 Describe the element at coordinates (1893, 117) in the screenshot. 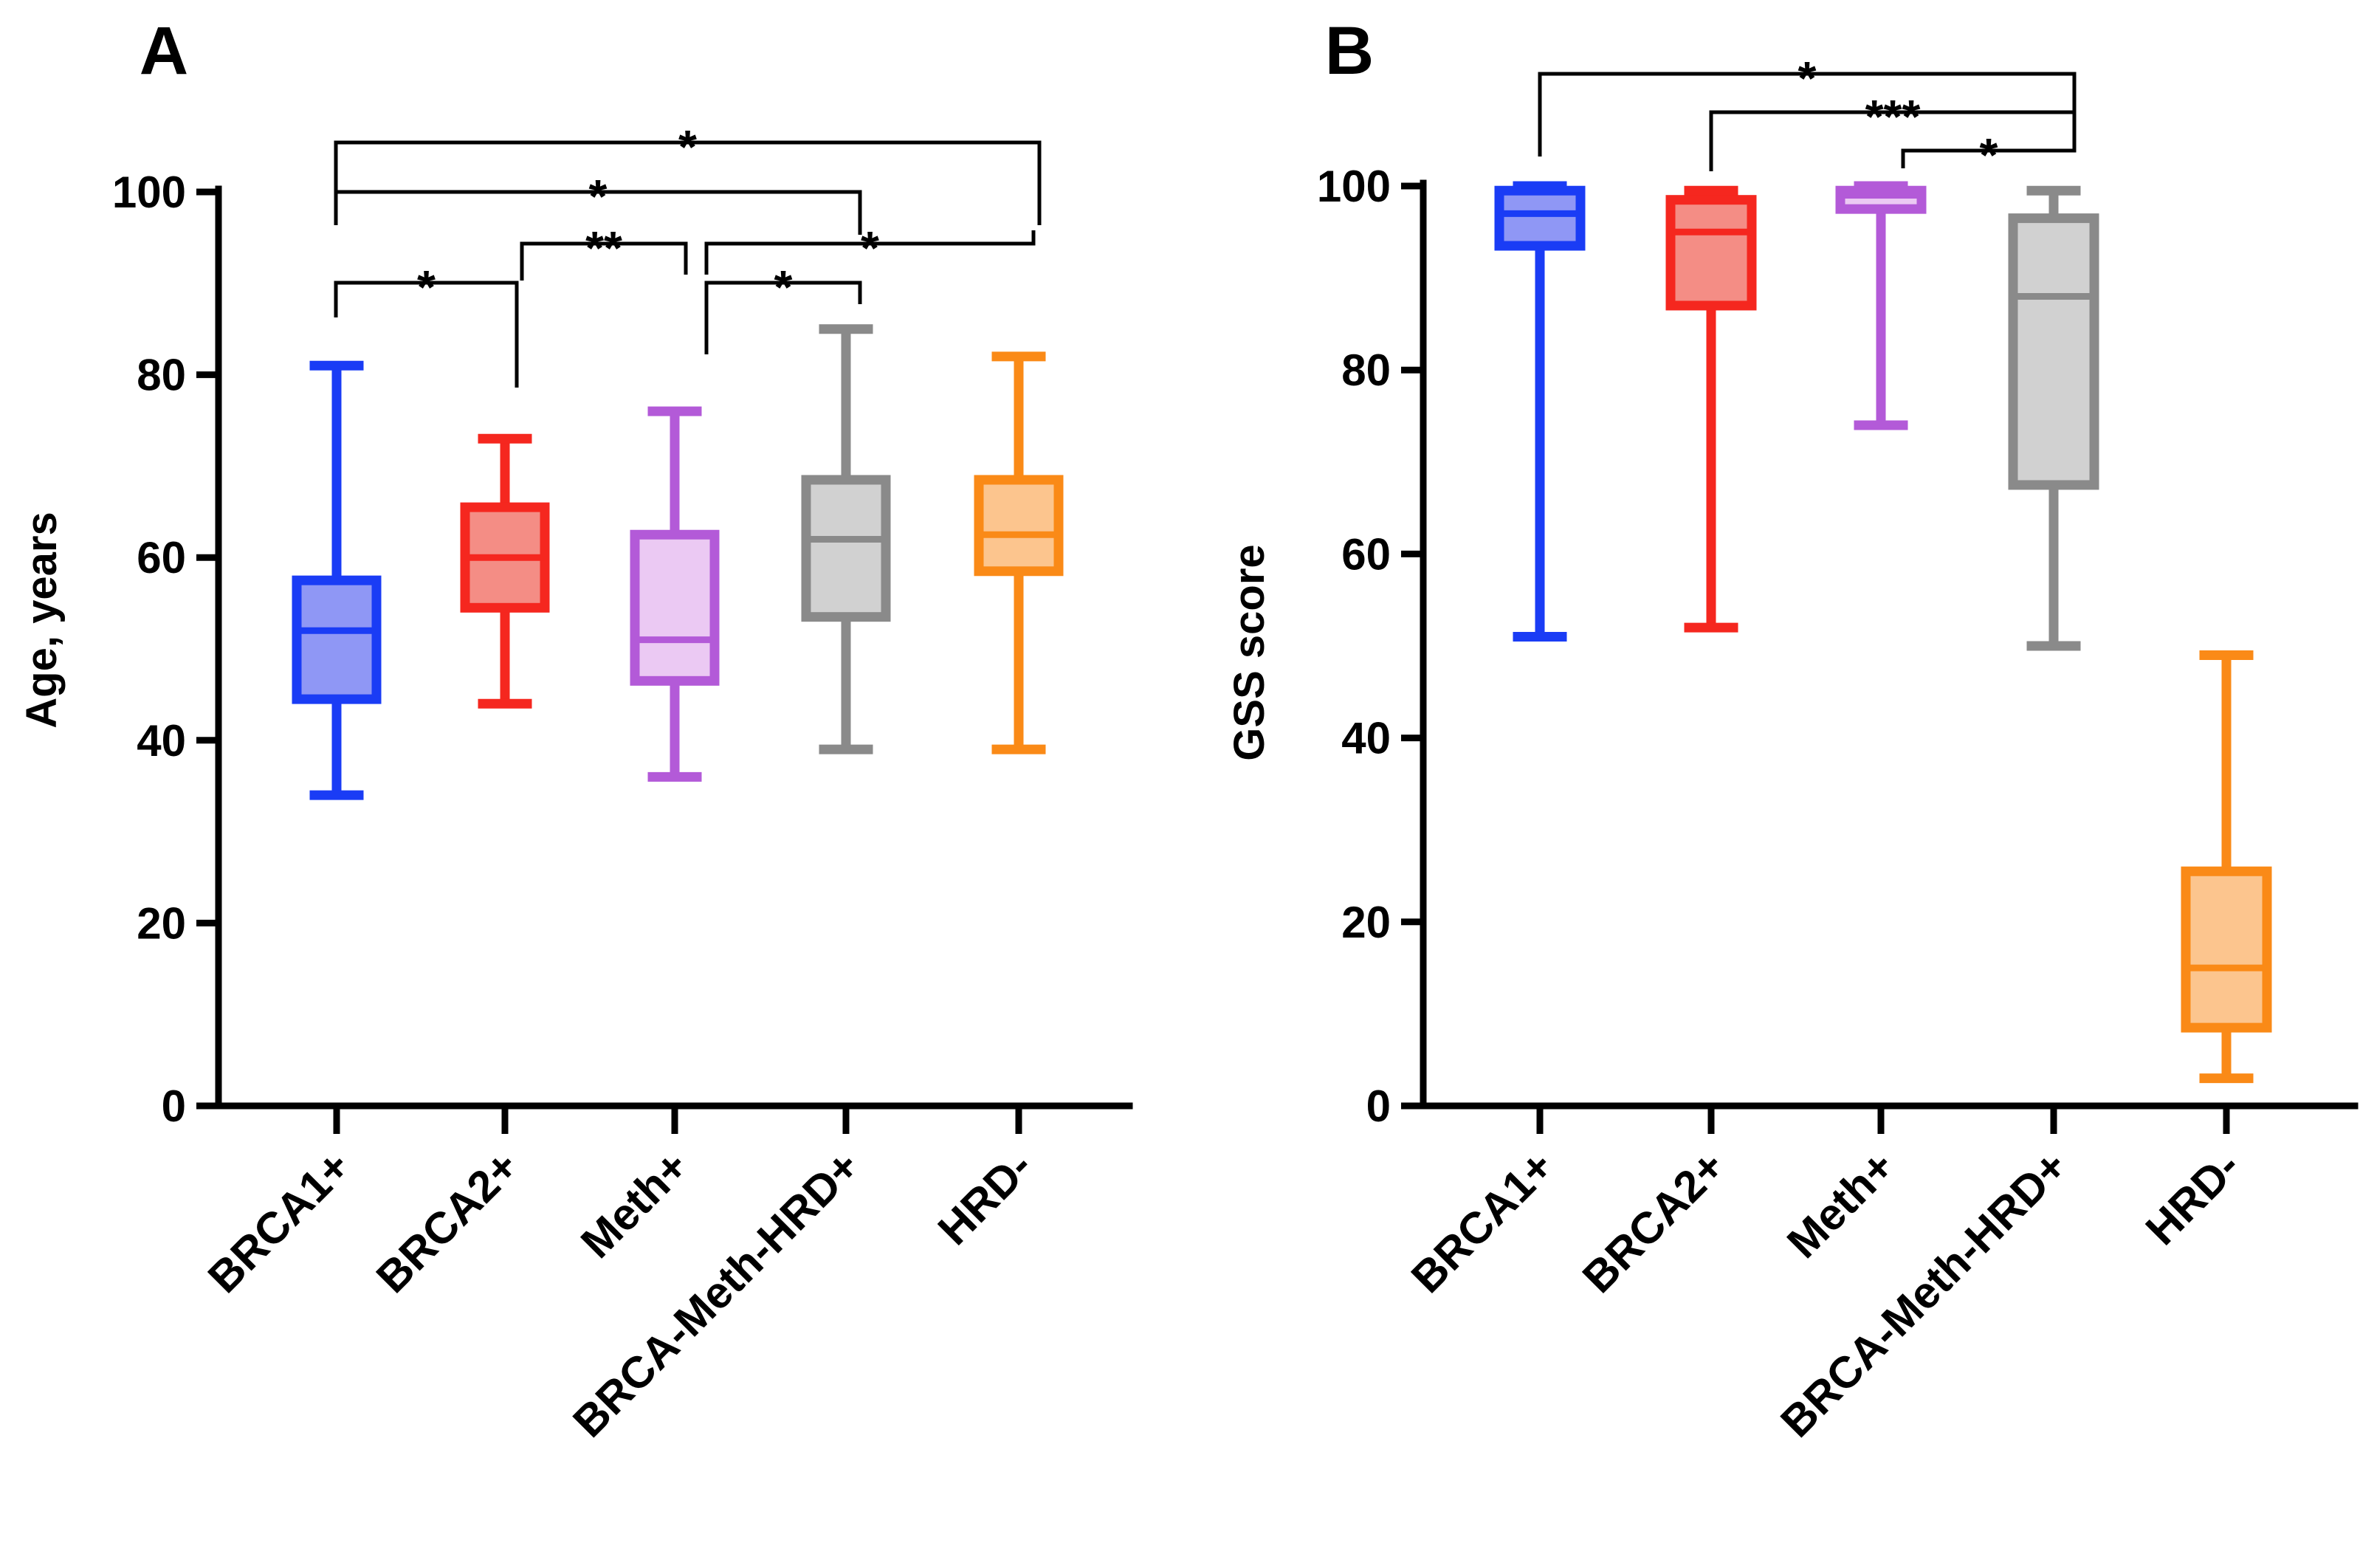

I see `significance-label: ***` at that location.